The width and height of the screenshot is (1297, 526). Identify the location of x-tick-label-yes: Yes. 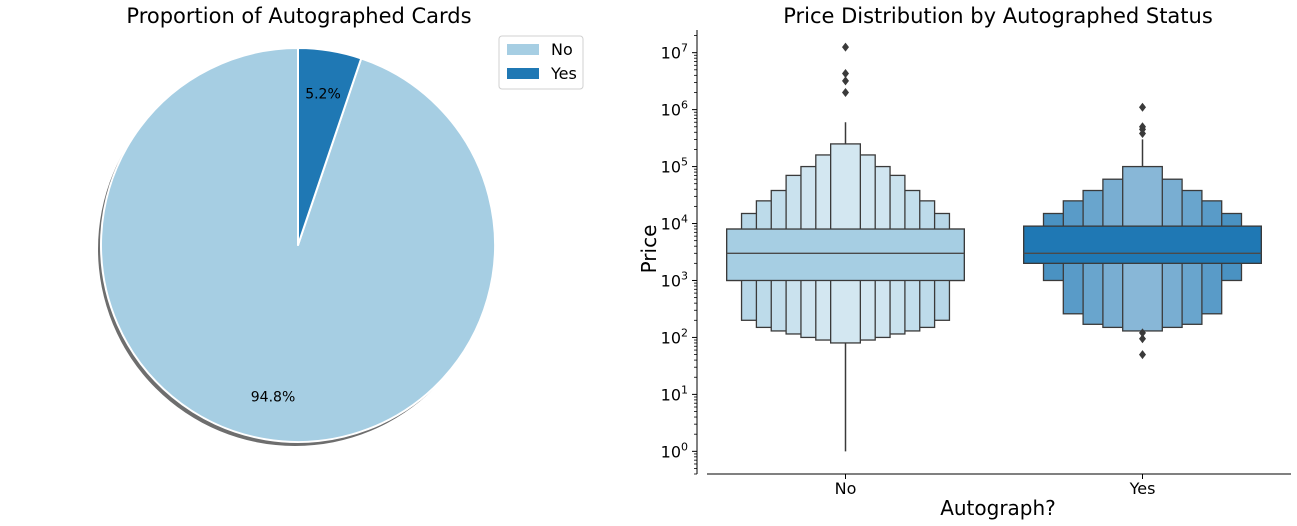
(1142, 488).